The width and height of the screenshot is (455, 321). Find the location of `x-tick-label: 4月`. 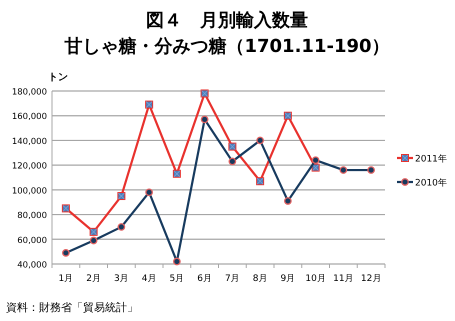

x-tick-label: 4月 is located at coordinates (149, 279).